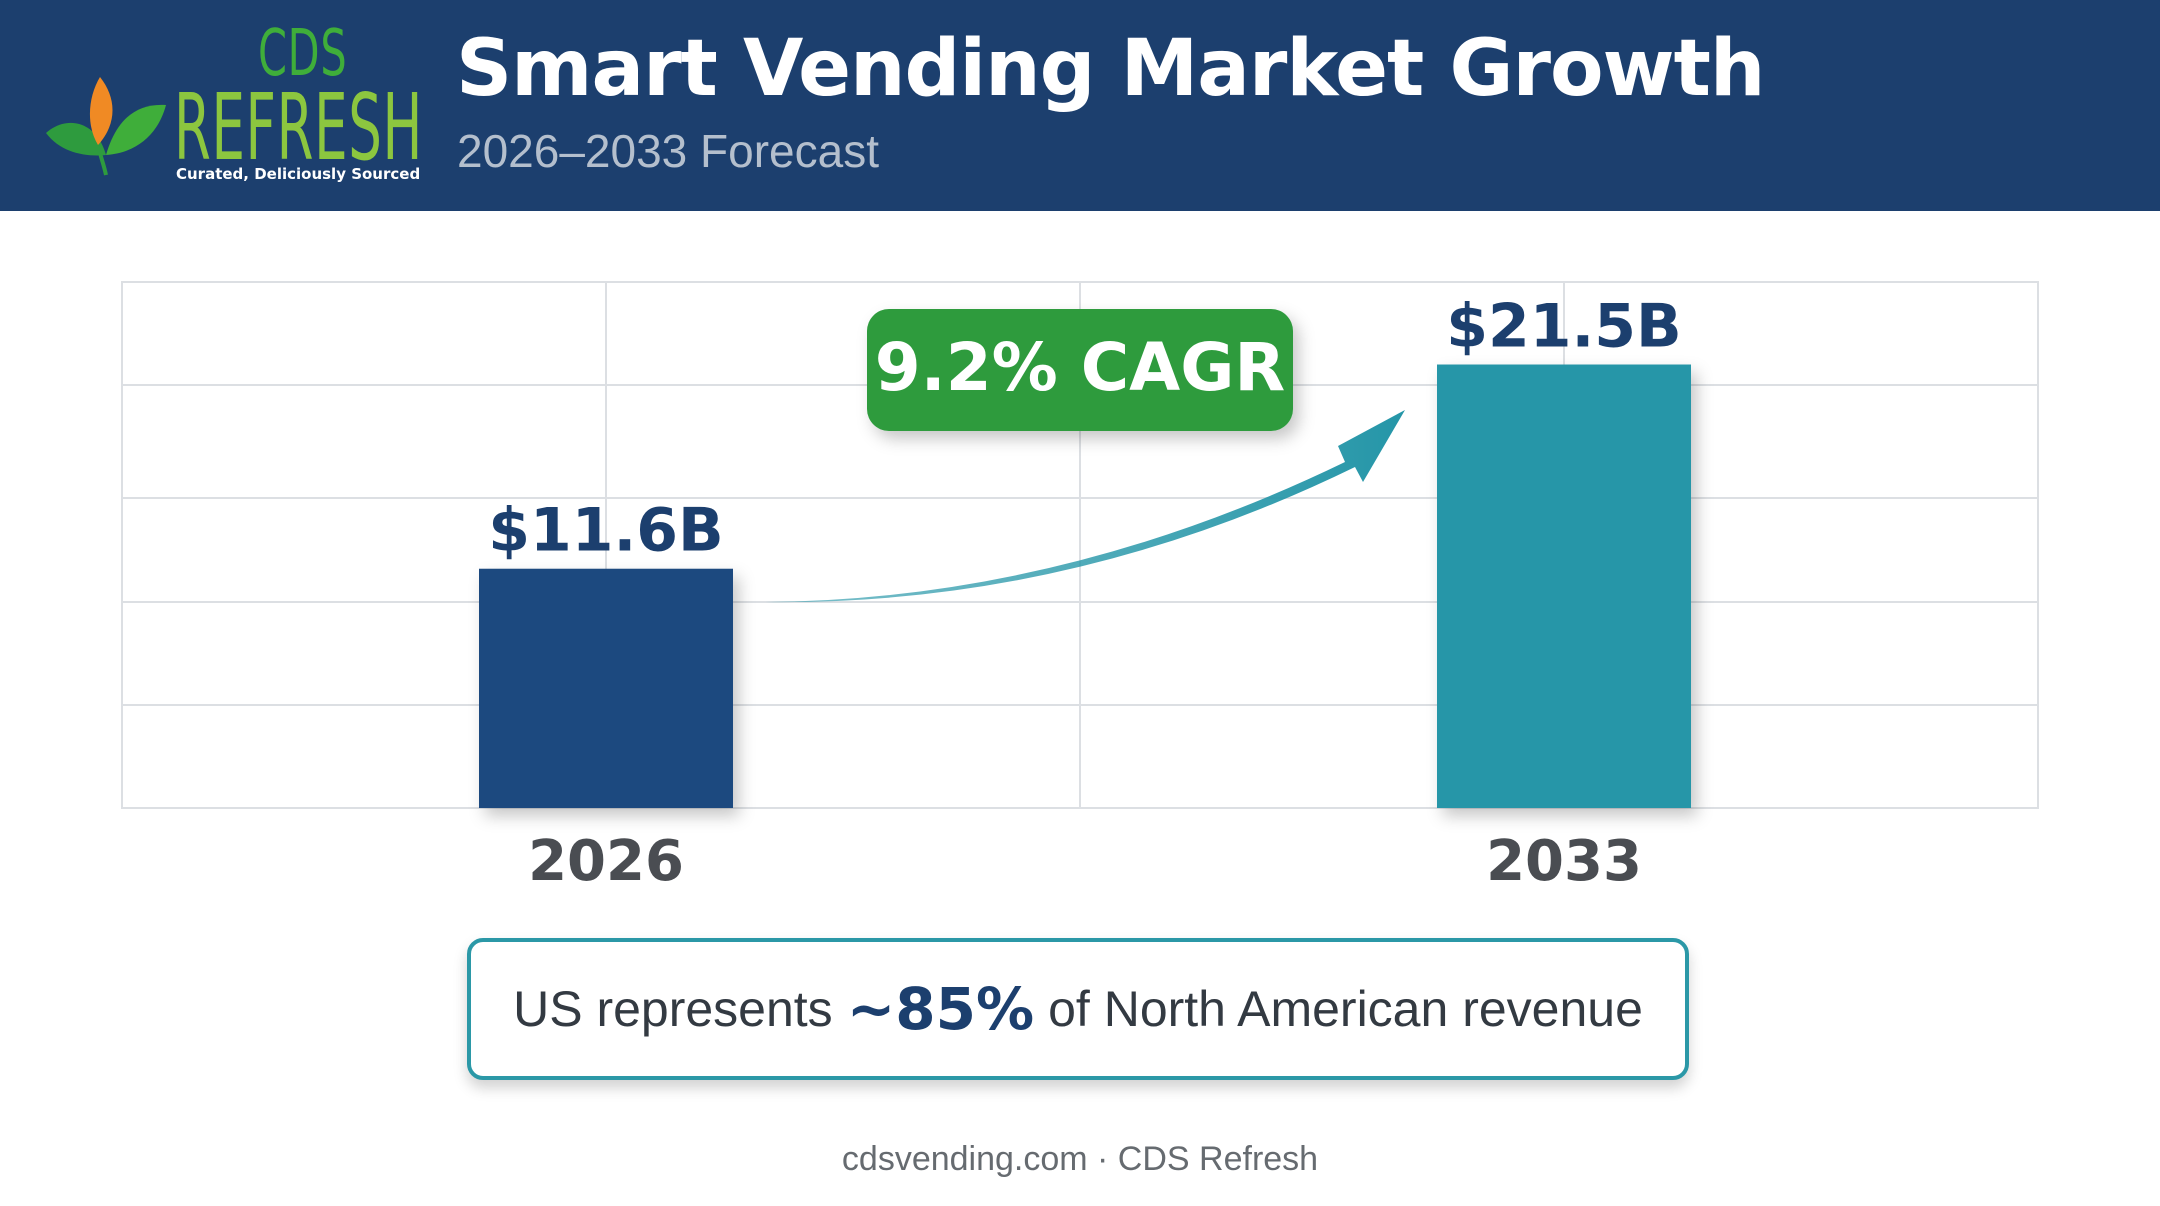 This screenshot has height=1206, width=2160. Describe the element at coordinates (1564, 327) in the screenshot. I see `value-label-2033: $21.5B` at that location.